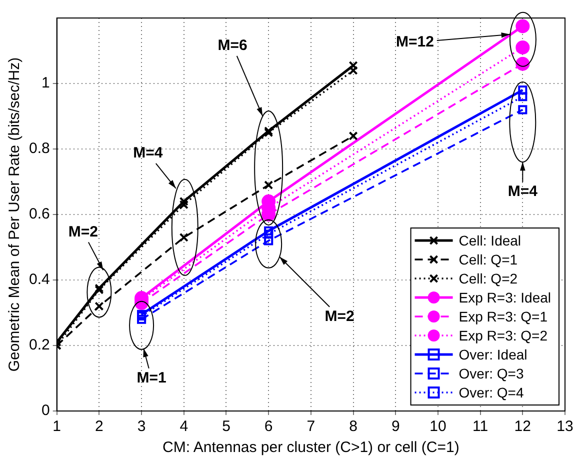 This screenshot has width=585, height=459. Describe the element at coordinates (141, 427) in the screenshot. I see `x-tick-label: 3` at that location.